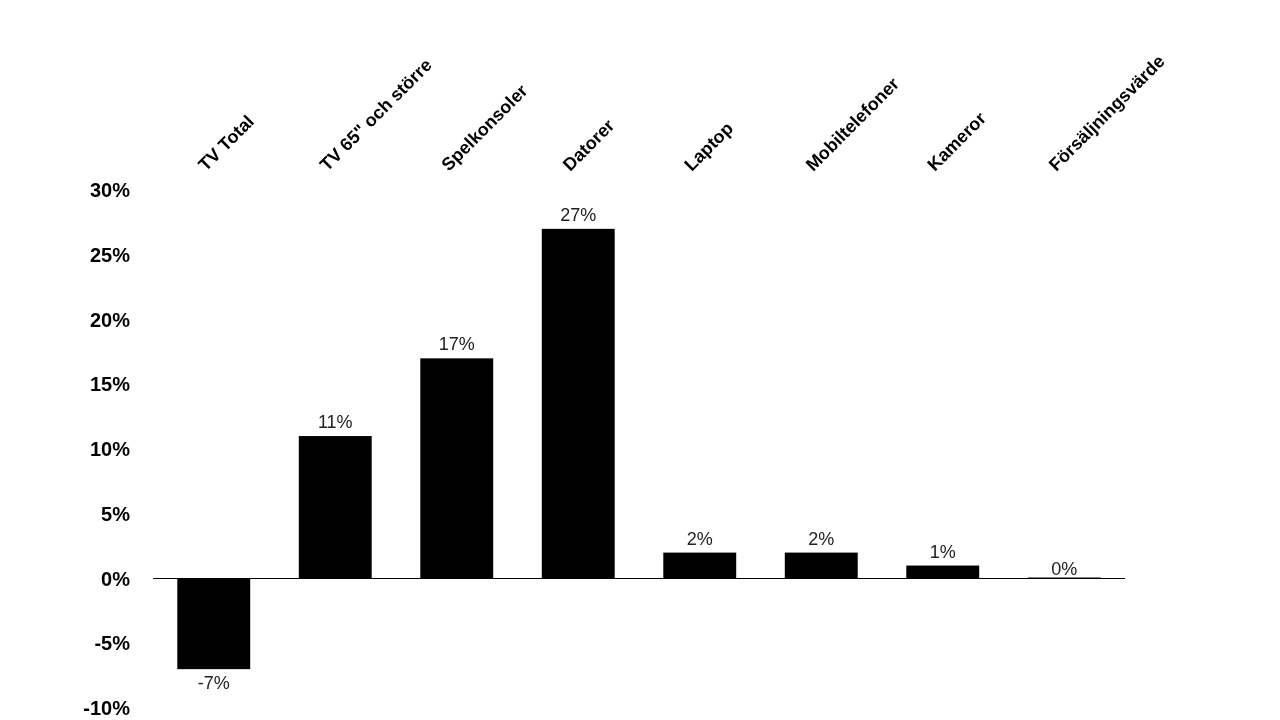  I want to click on y-tick-label: 5%, so click(116, 513).